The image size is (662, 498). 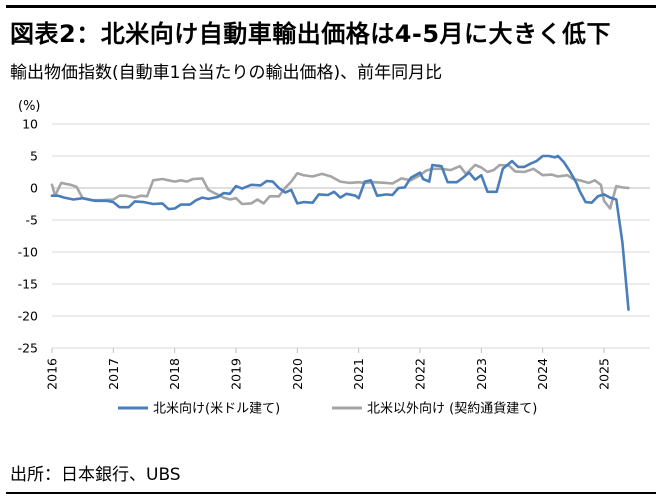 What do you see at coordinates (297, 374) in the screenshot?
I see `x-tick-label: 2020` at bounding box center [297, 374].